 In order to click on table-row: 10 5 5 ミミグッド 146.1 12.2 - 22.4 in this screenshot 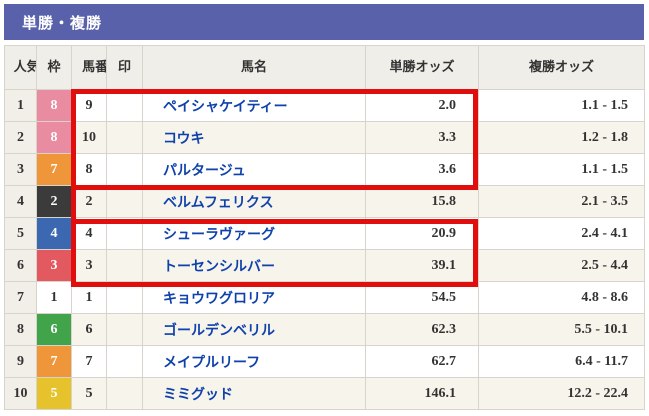, I will do `click(324, 393)`.